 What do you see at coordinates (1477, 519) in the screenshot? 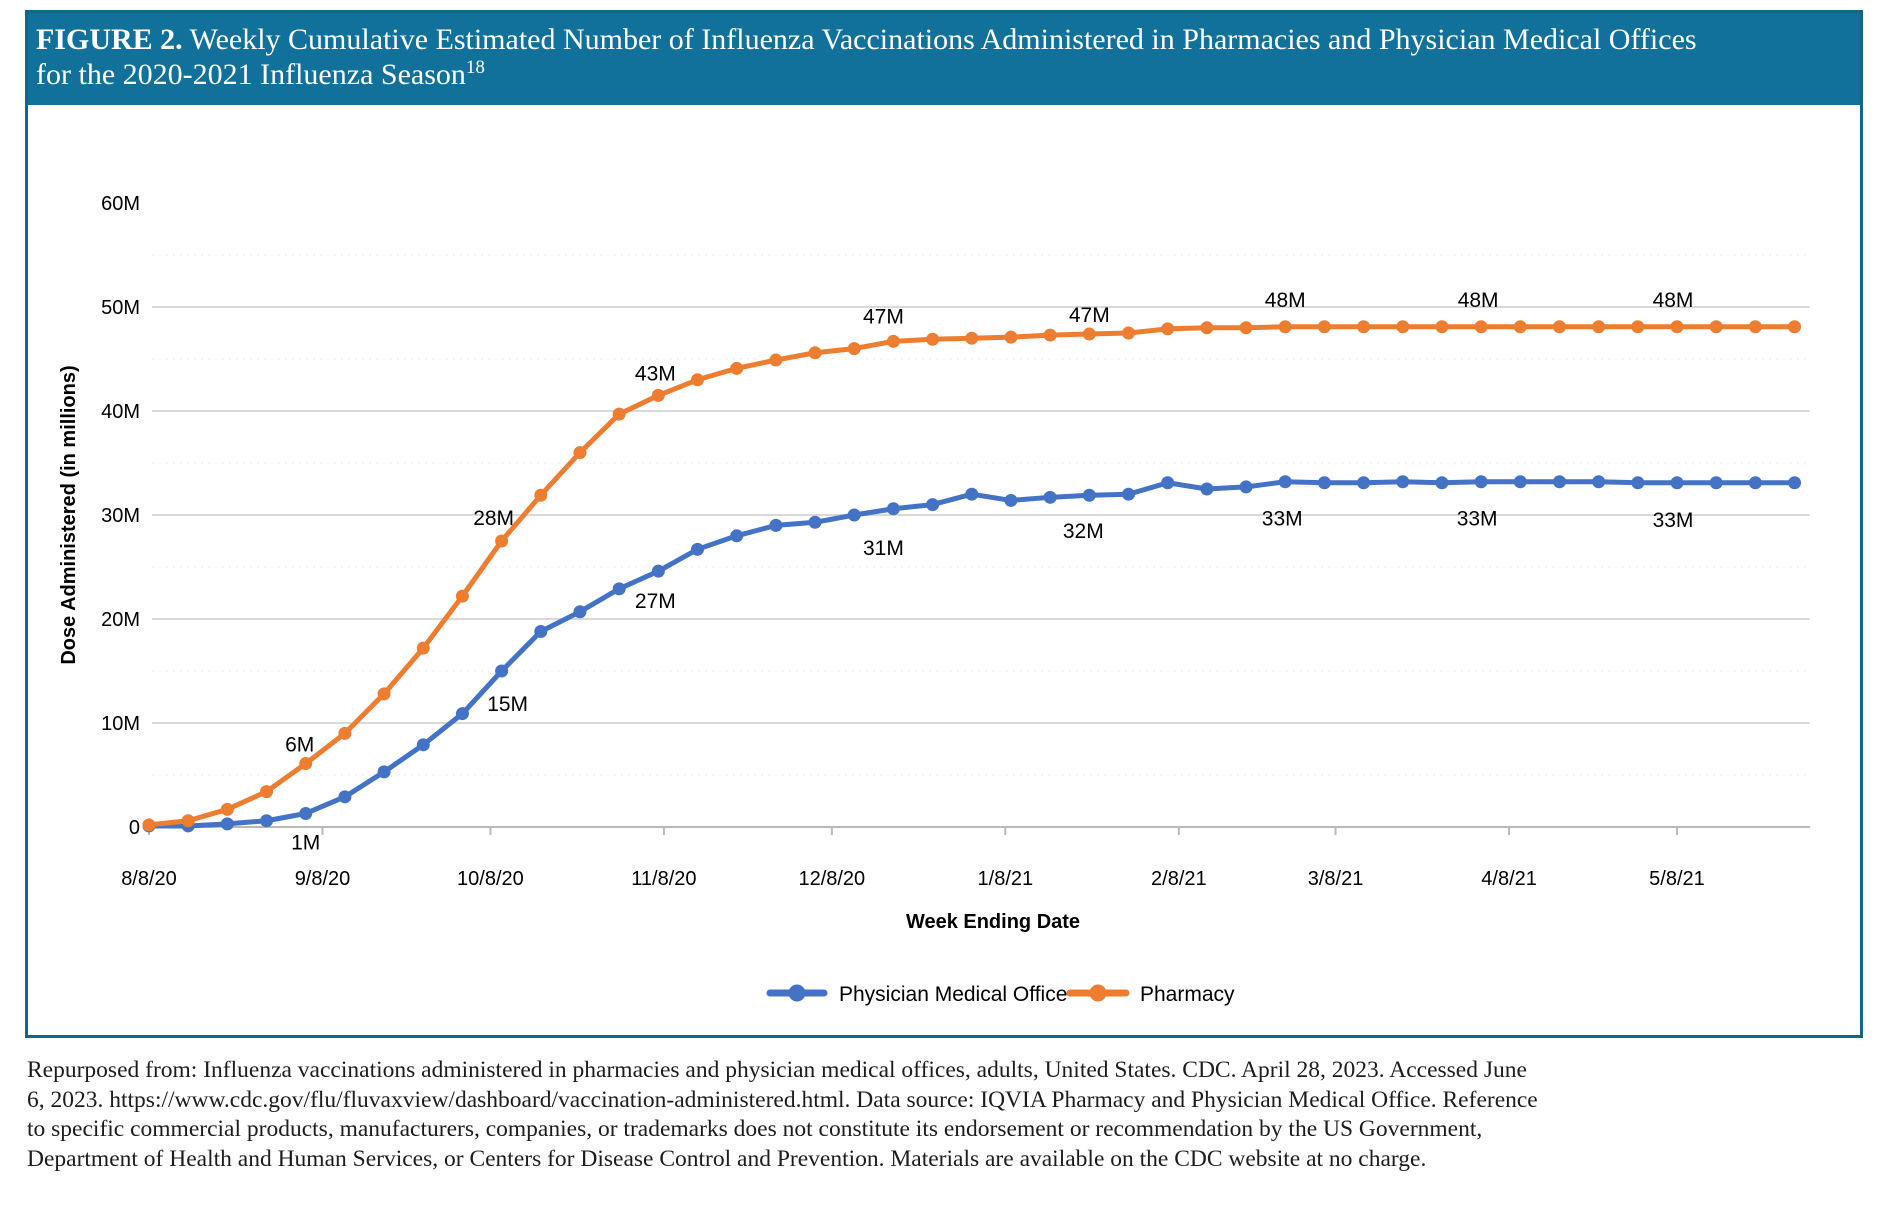
I see `point-value-label: 33M` at bounding box center [1477, 519].